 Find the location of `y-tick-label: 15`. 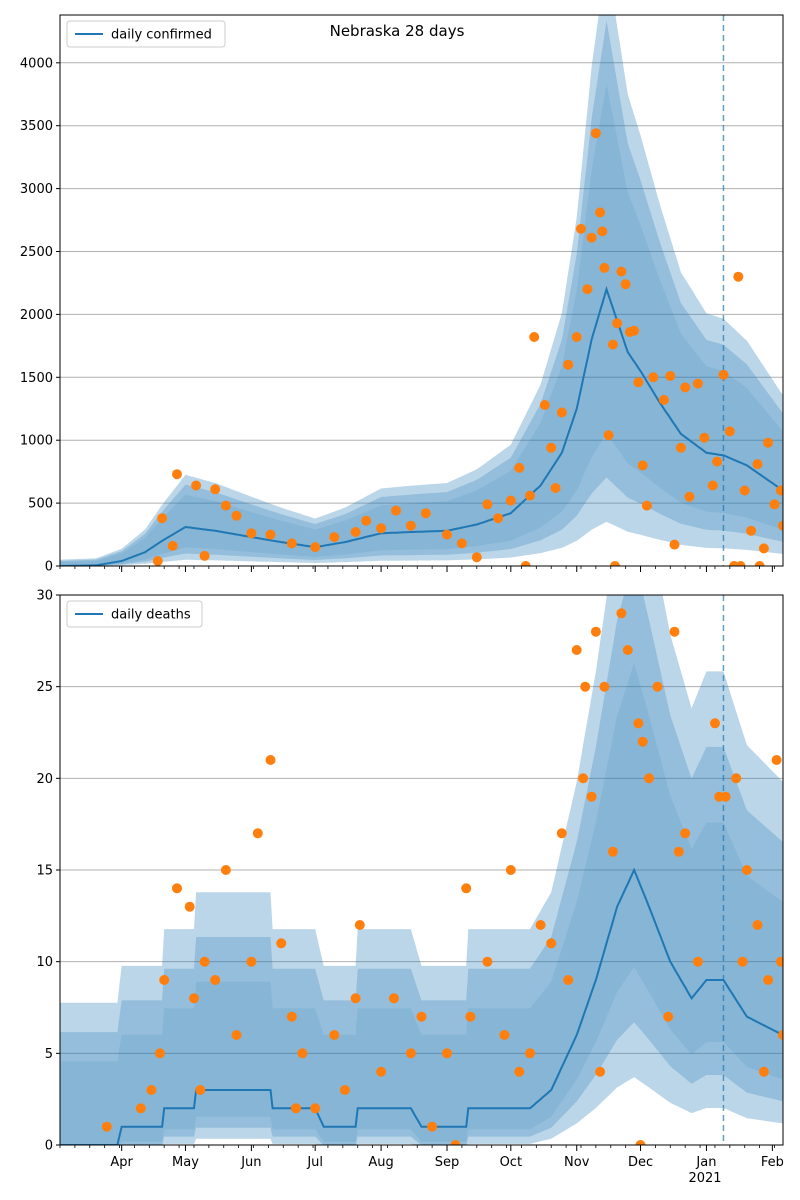

y-tick-label: 15 is located at coordinates (44, 871).